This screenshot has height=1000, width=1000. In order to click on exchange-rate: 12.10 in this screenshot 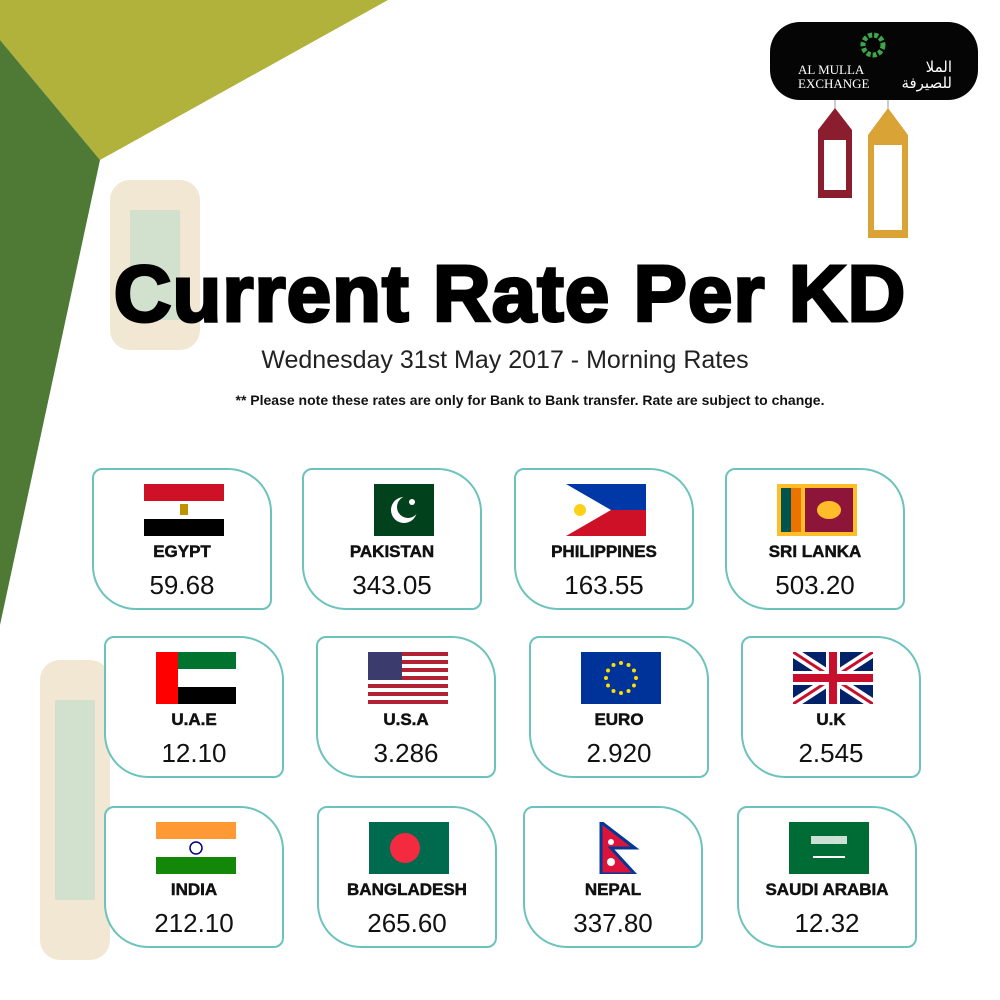, I will do `click(194, 753)`.